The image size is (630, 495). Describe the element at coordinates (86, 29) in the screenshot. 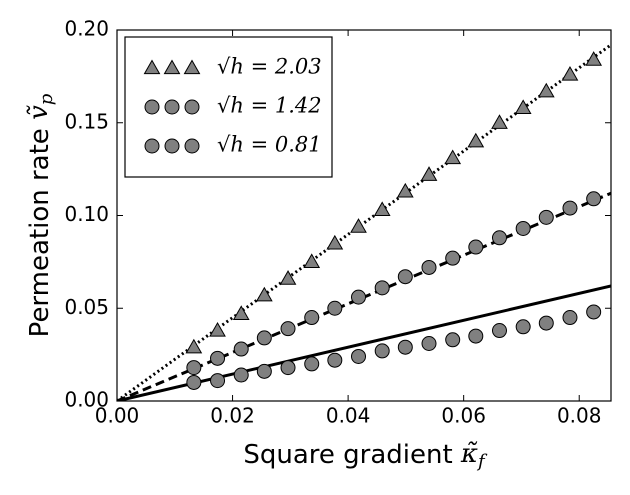

I see `y-tick-label: 0.20` at that location.